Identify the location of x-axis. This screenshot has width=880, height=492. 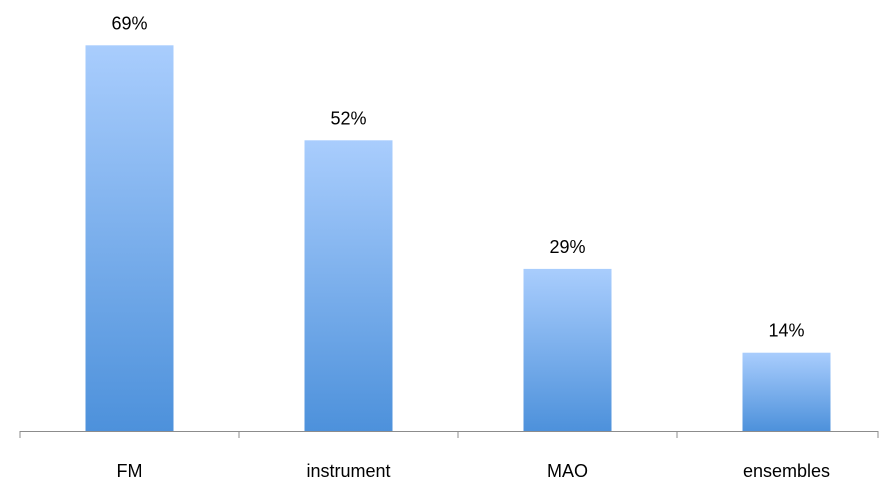
(449, 434).